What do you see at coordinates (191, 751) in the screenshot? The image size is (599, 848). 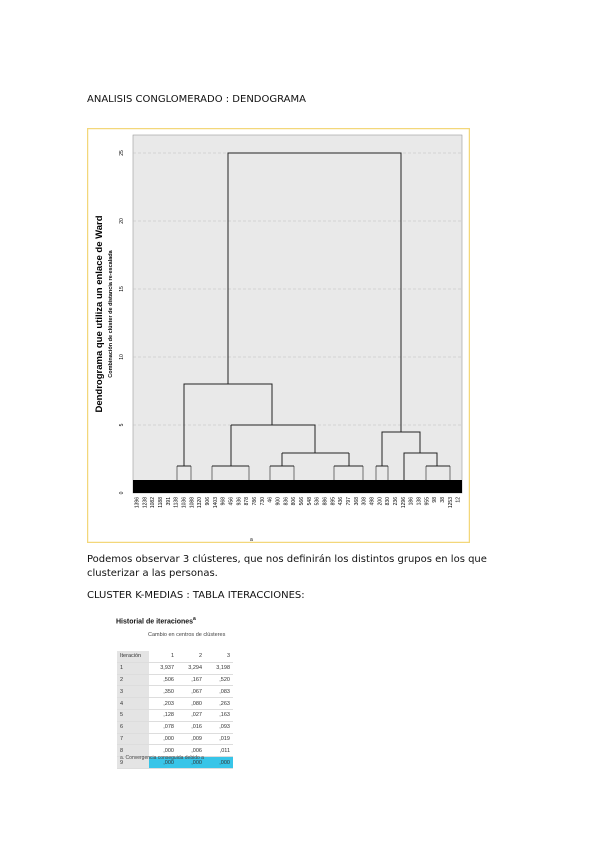 I see `table-cell: ,006` at bounding box center [191, 751].